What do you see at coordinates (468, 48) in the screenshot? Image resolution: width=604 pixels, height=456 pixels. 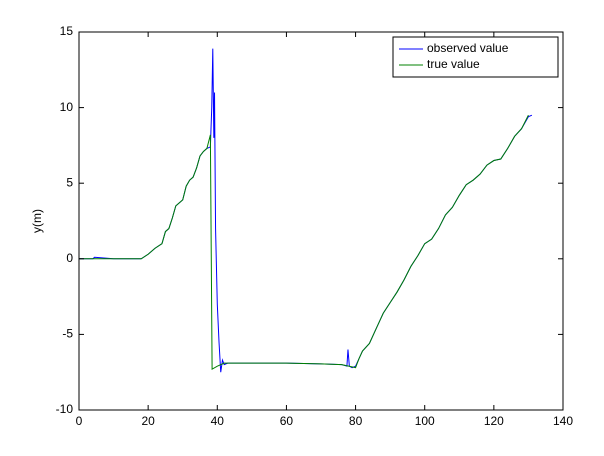 I see `legend-label: observed value` at bounding box center [468, 48].